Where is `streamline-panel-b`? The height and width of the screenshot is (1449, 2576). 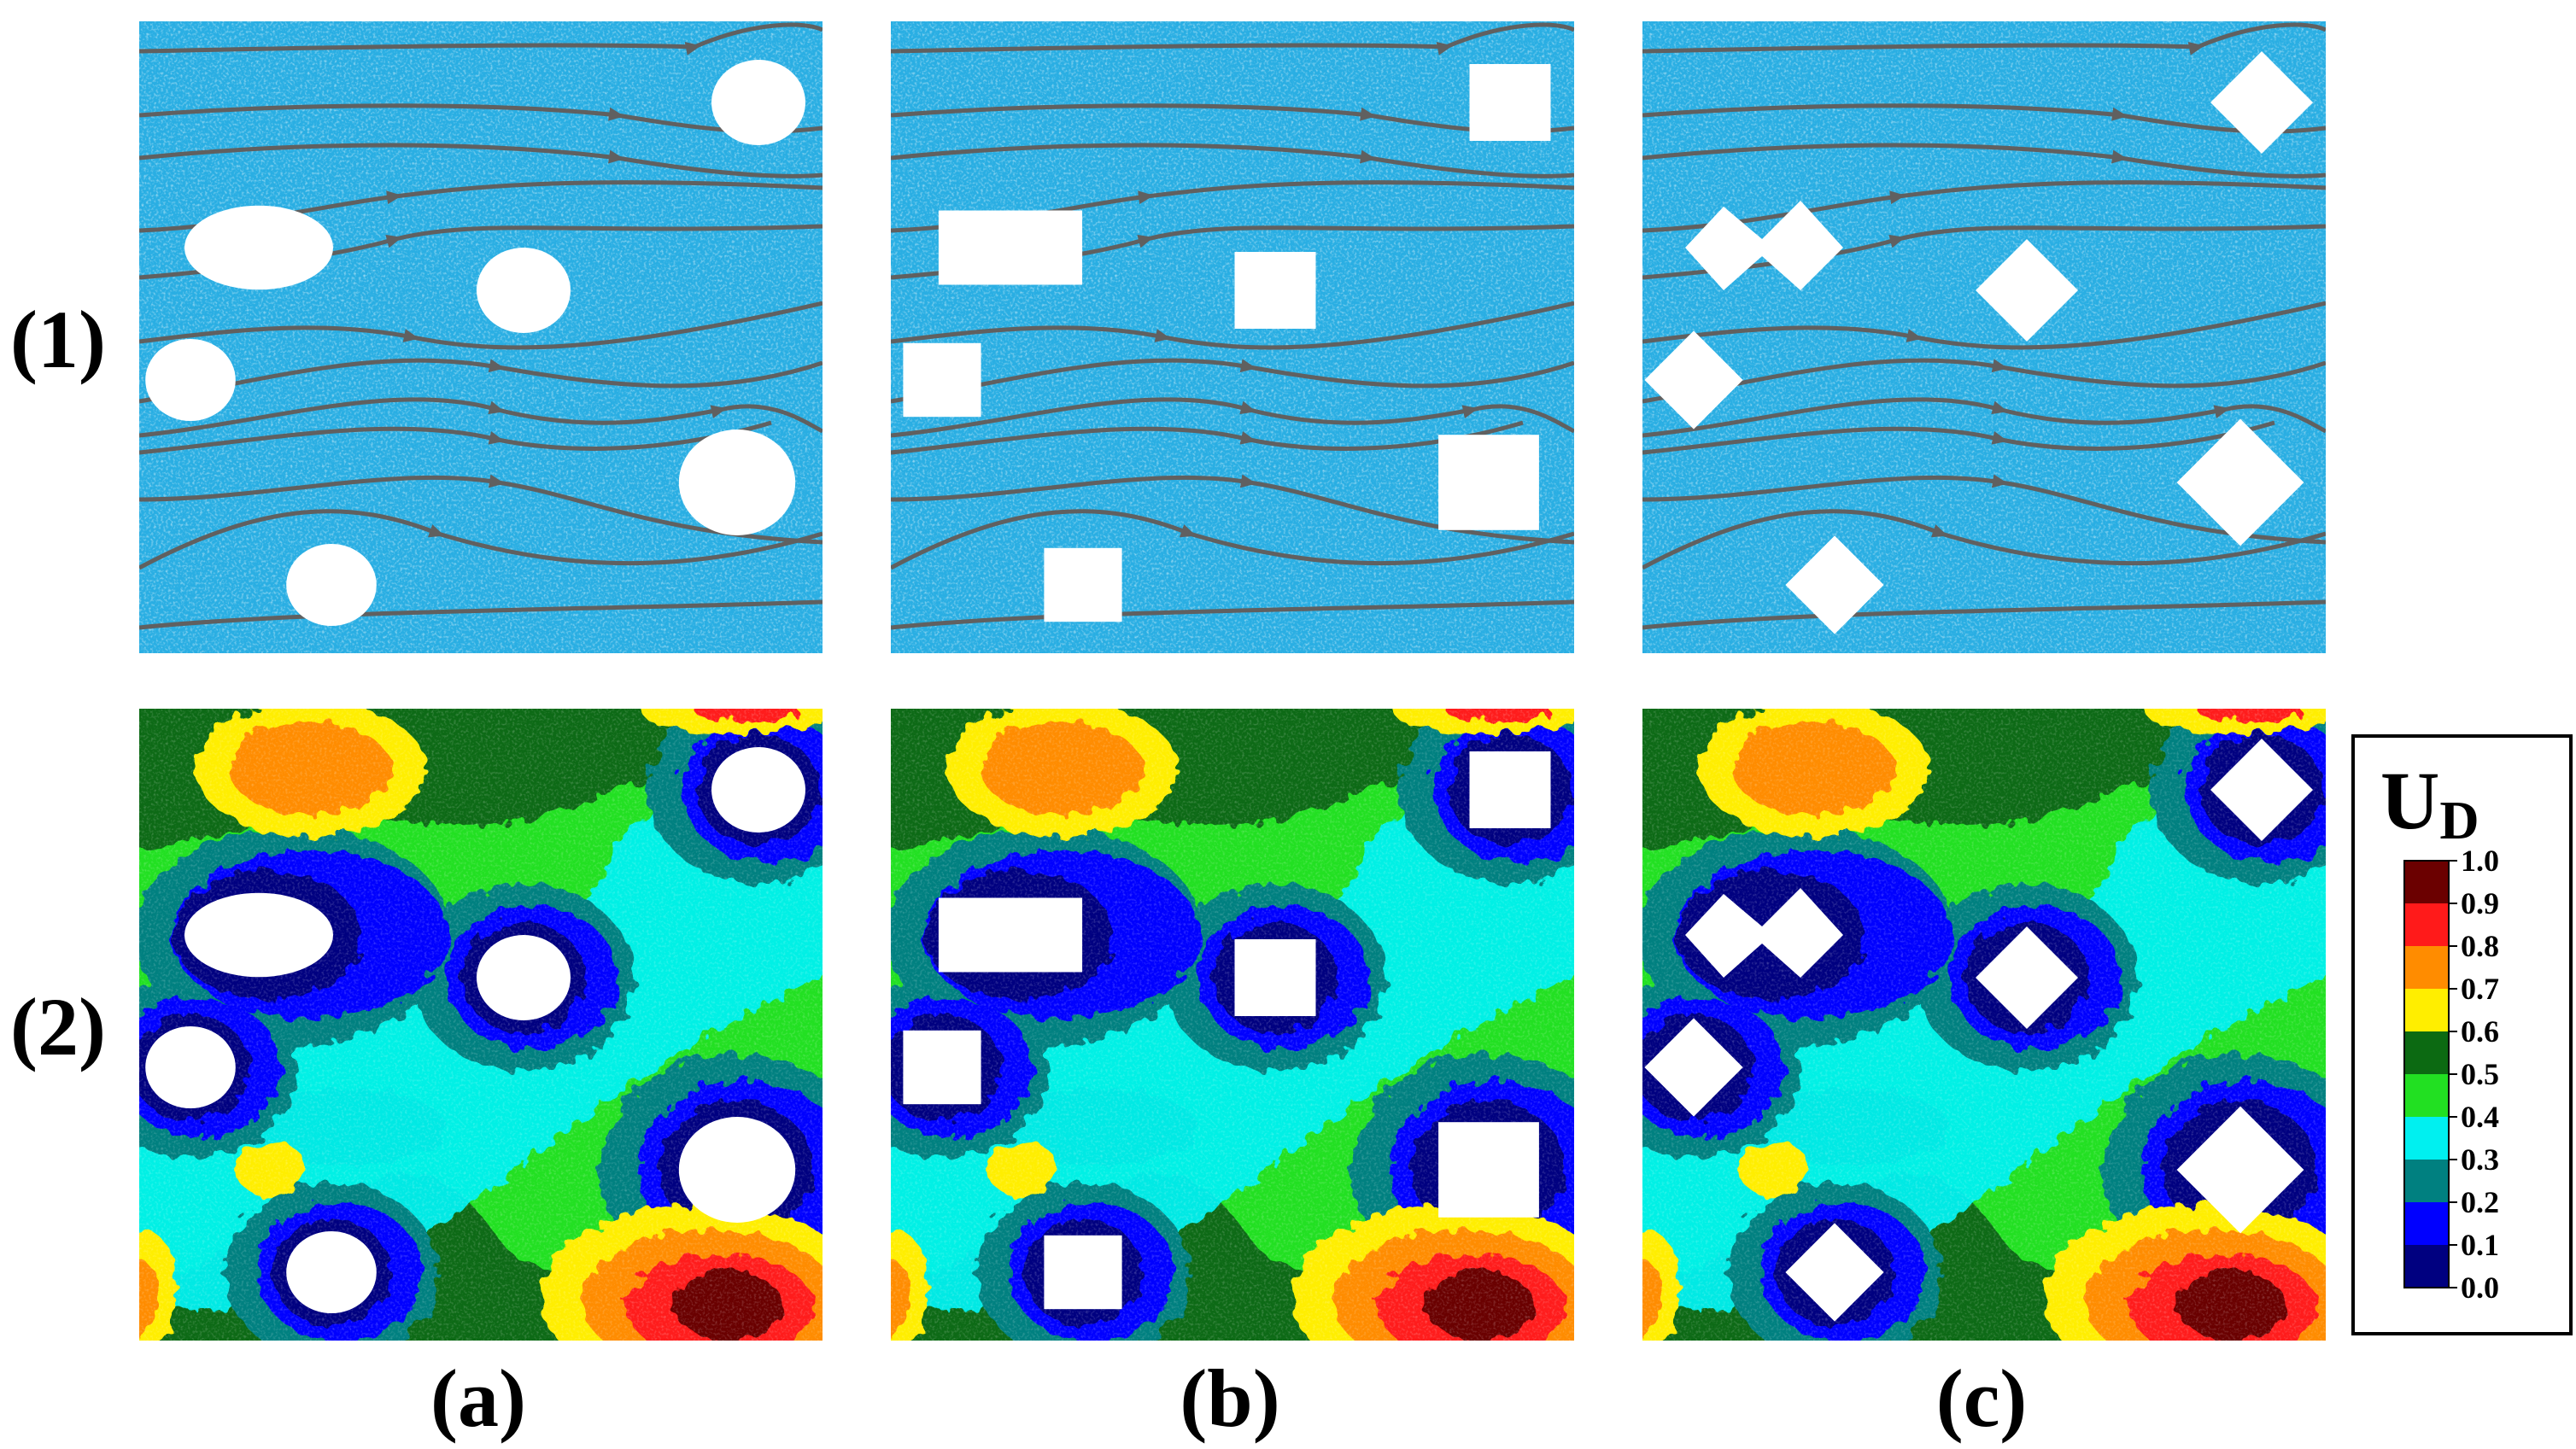
streamline-panel-b is located at coordinates (1232, 337).